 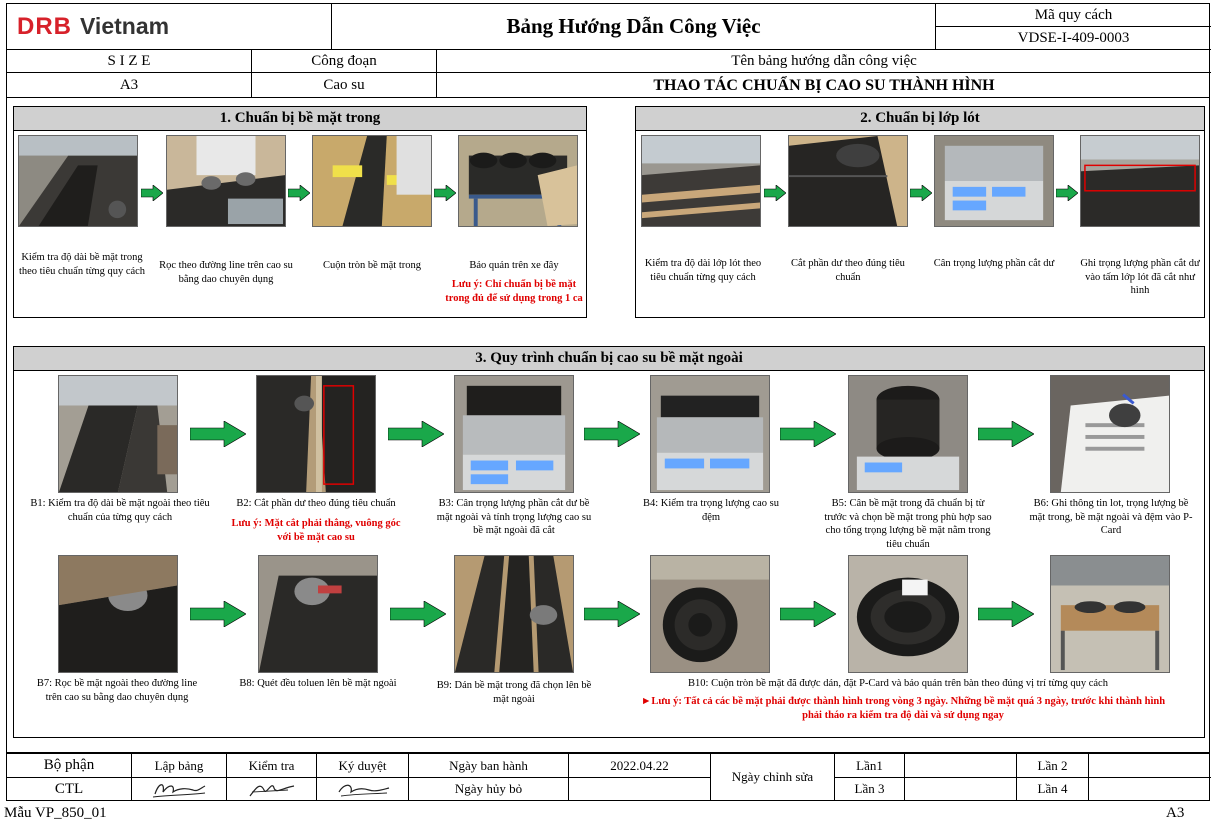 What do you see at coordinates (634, 27) in the screenshot?
I see `document-title: Bảng Hướng Dẫn Công Việc` at bounding box center [634, 27].